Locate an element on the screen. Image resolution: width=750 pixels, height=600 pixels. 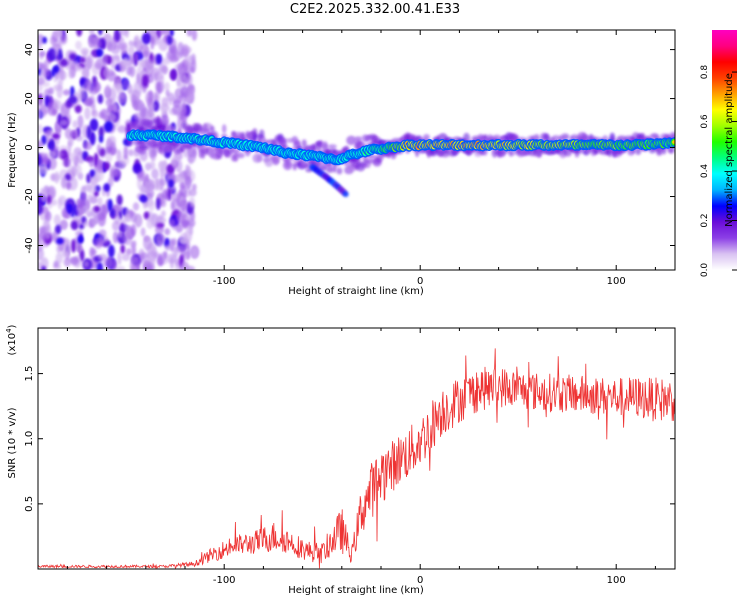
svg-text: (x104) is located at coordinates (11, 339).